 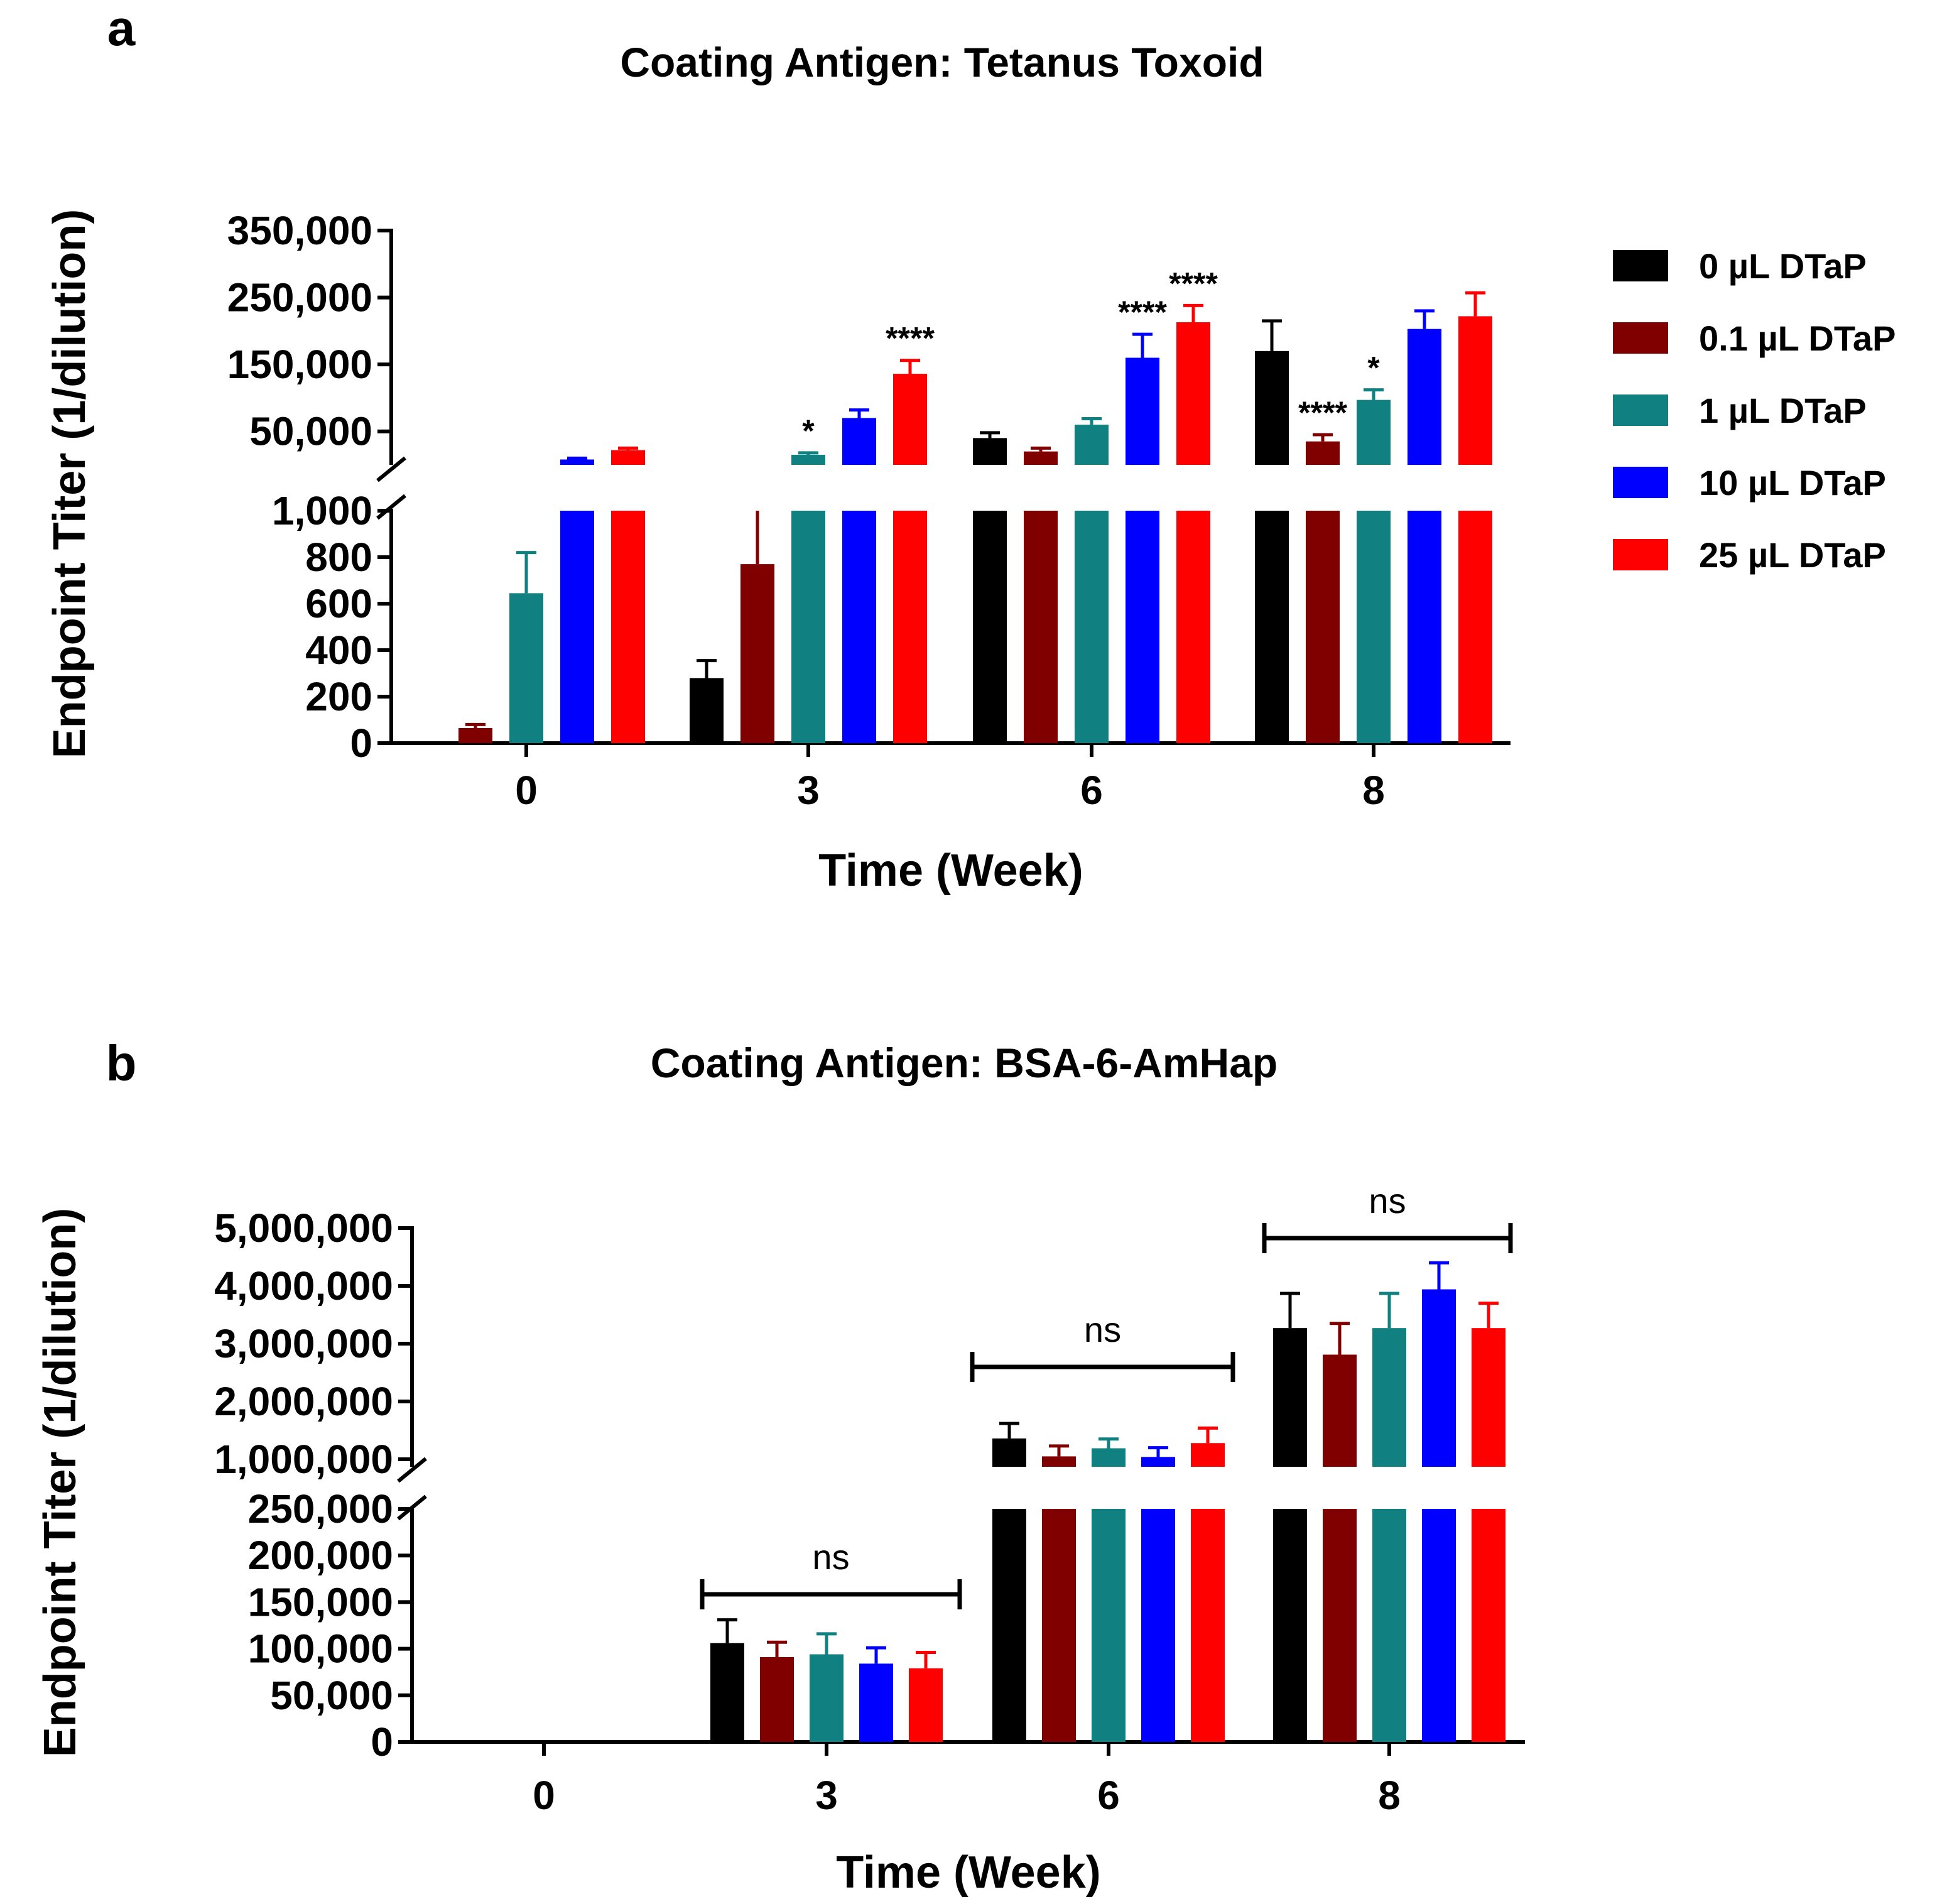 What do you see at coordinates (964, 1063) in the screenshot?
I see `chart-title: Coating Antigen: BSA-6-AmHap` at bounding box center [964, 1063].